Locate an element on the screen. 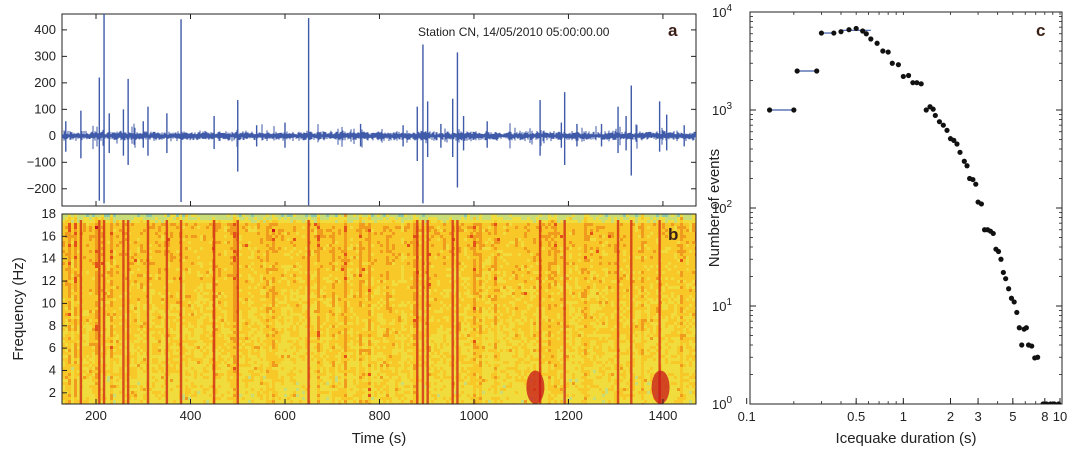  panel-a-y-tick-label: −100 is located at coordinates (41, 161).